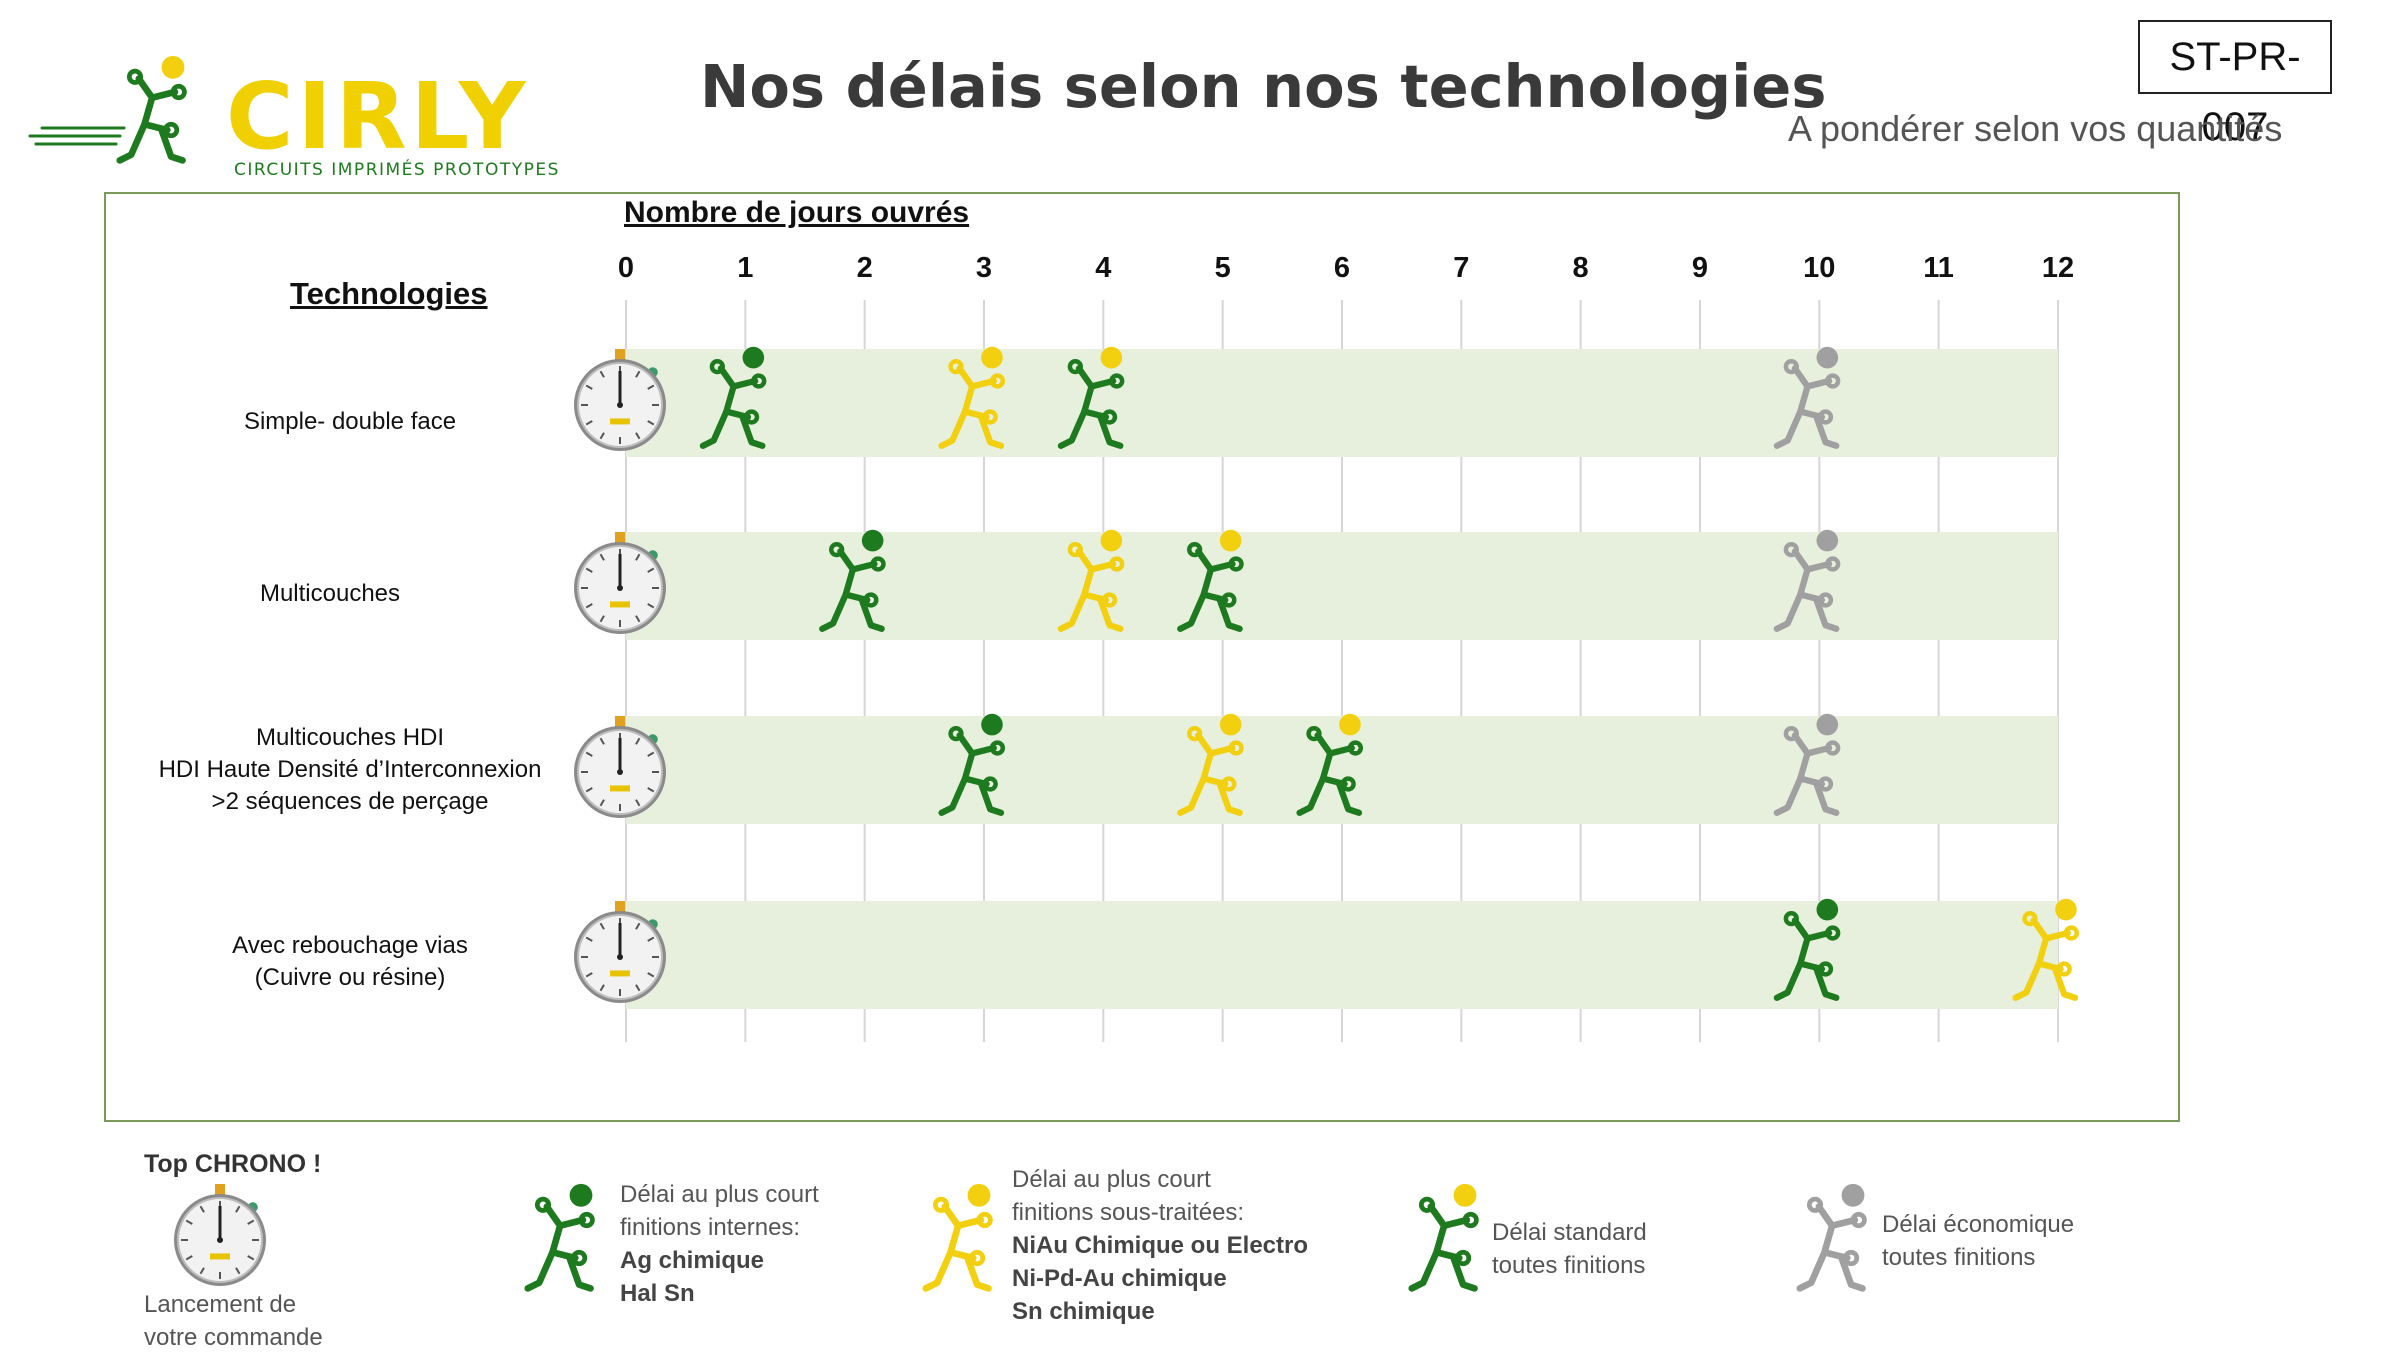  What do you see at coordinates (1263, 86) in the screenshot?
I see `page-title: Nos délais selon nos technologies` at bounding box center [1263, 86].